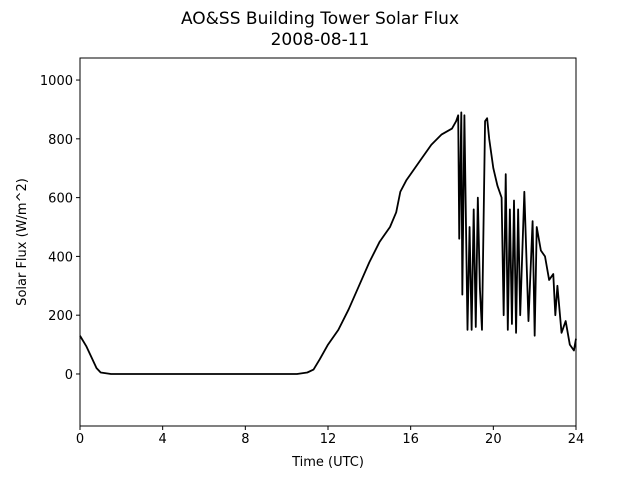 This screenshot has width=640, height=480. I want to click on y-tick-label: 400, so click(60, 257).